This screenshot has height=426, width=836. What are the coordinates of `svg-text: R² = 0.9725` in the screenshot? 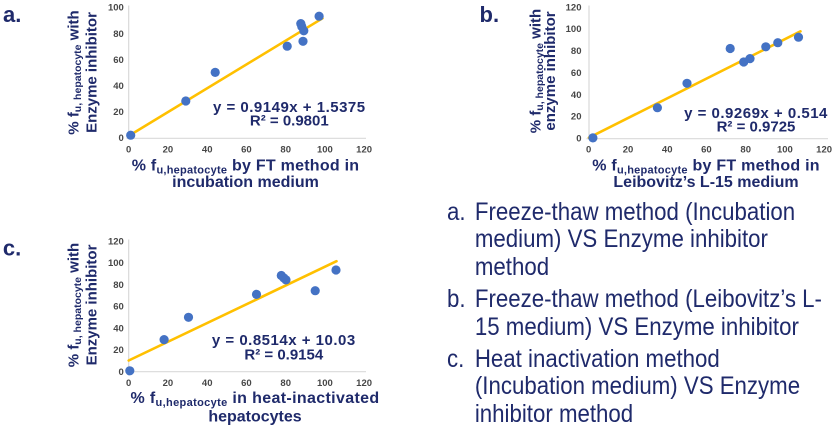 It's located at (756, 127).